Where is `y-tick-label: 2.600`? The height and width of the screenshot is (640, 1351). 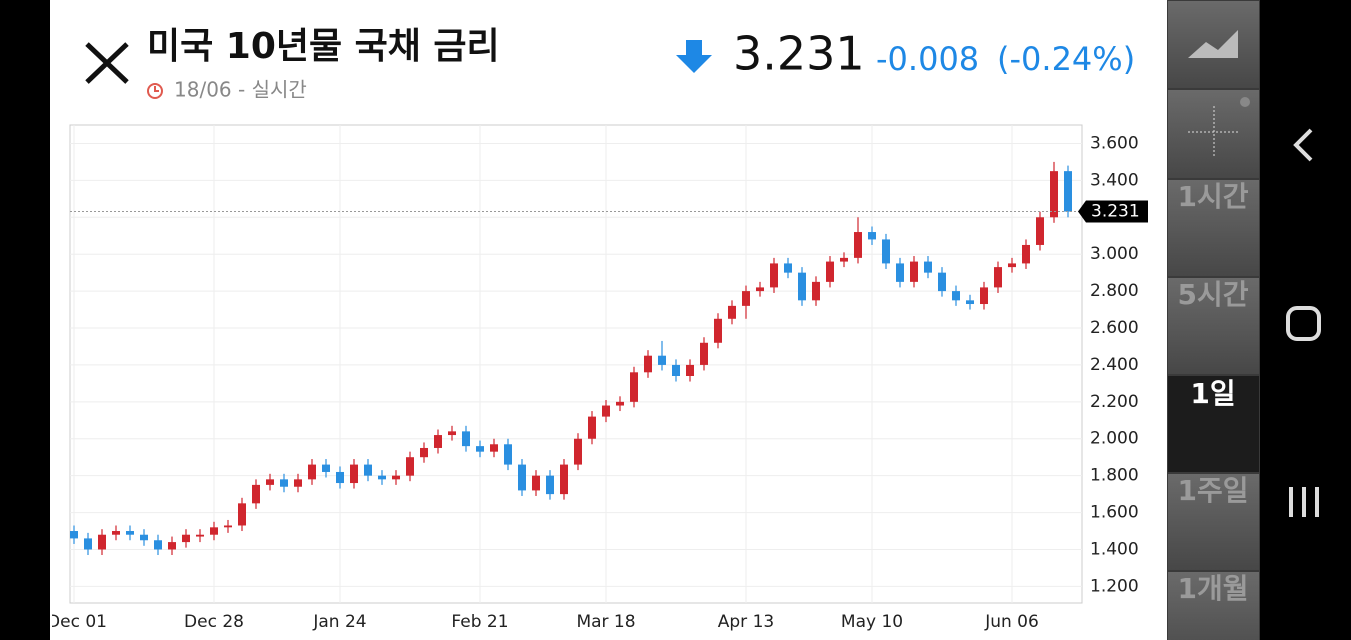
y-tick-label: 2.600 is located at coordinates (1114, 328).